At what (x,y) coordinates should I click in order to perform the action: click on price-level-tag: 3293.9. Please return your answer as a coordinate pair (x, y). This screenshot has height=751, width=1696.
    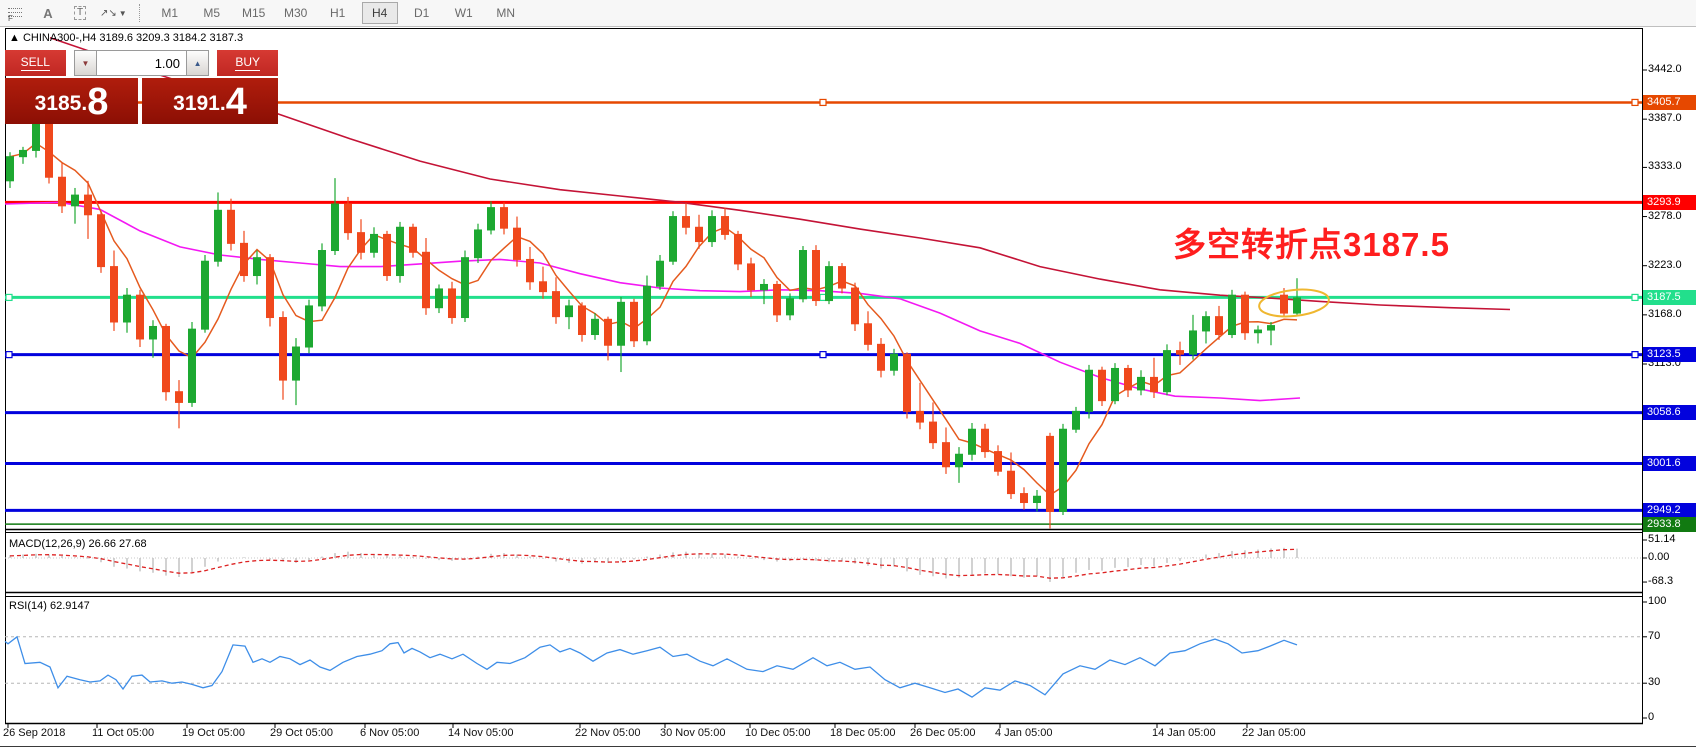
    Looking at the image, I should click on (1669, 202).